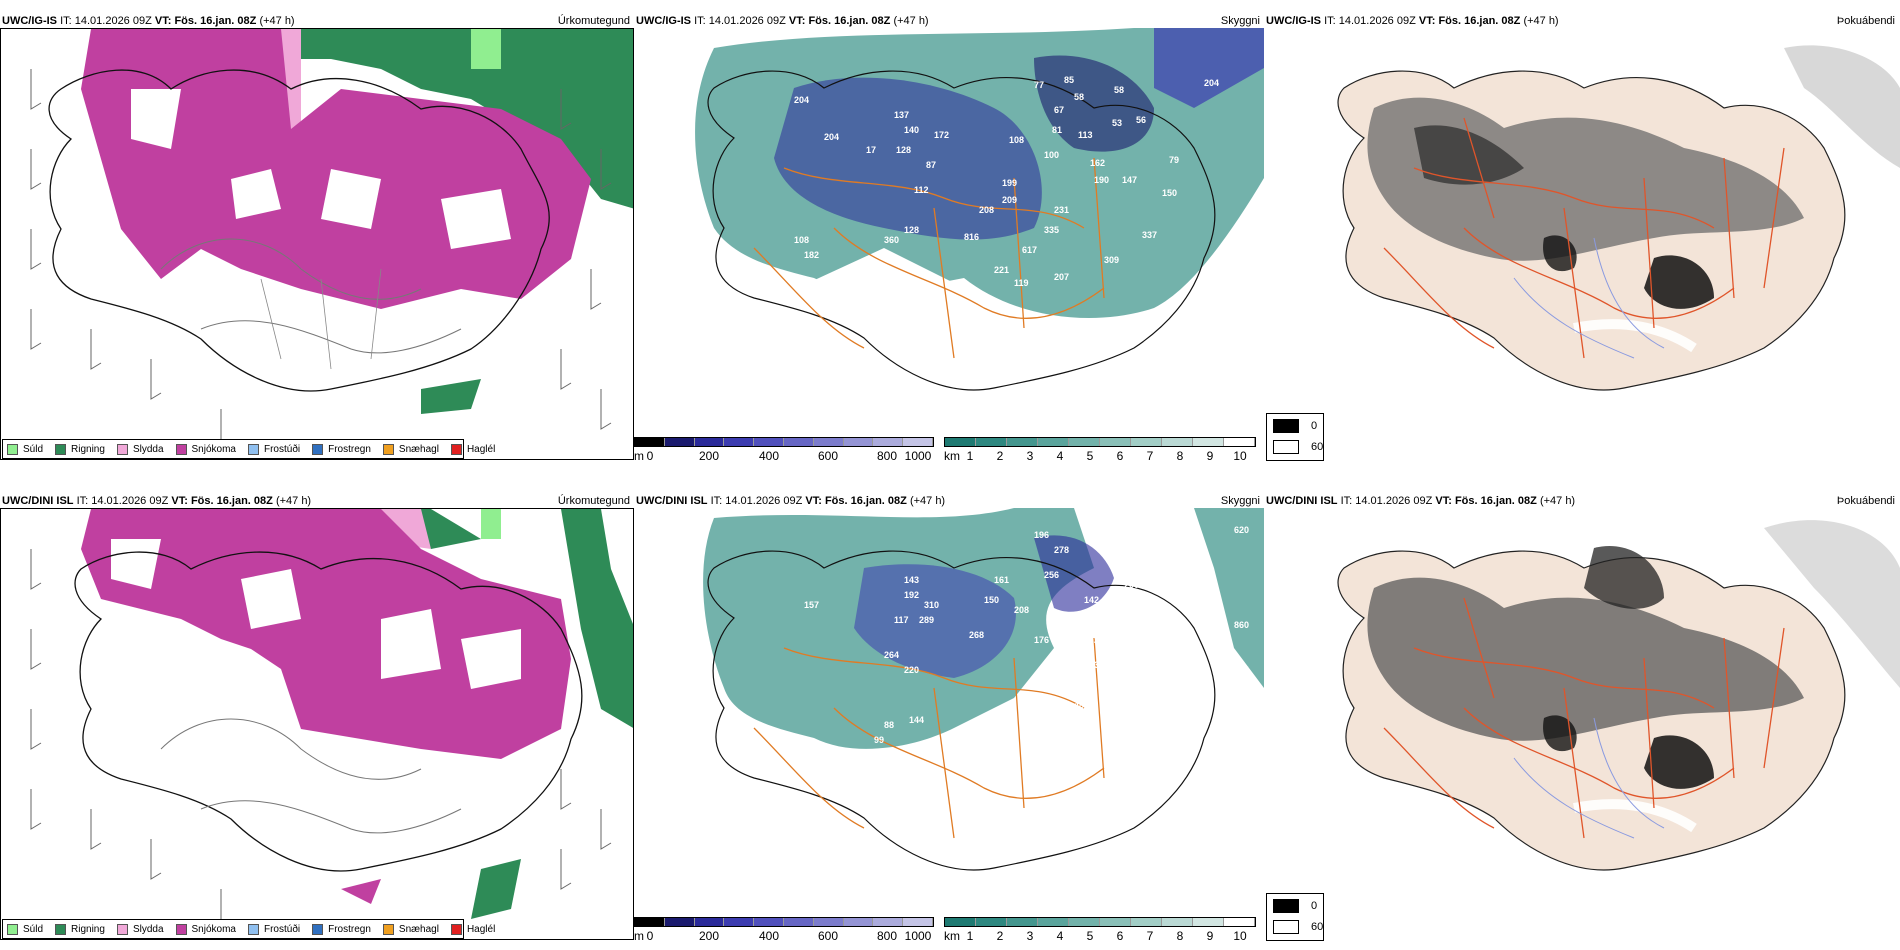  I want to click on ceiling-label: 182, so click(811, 255).